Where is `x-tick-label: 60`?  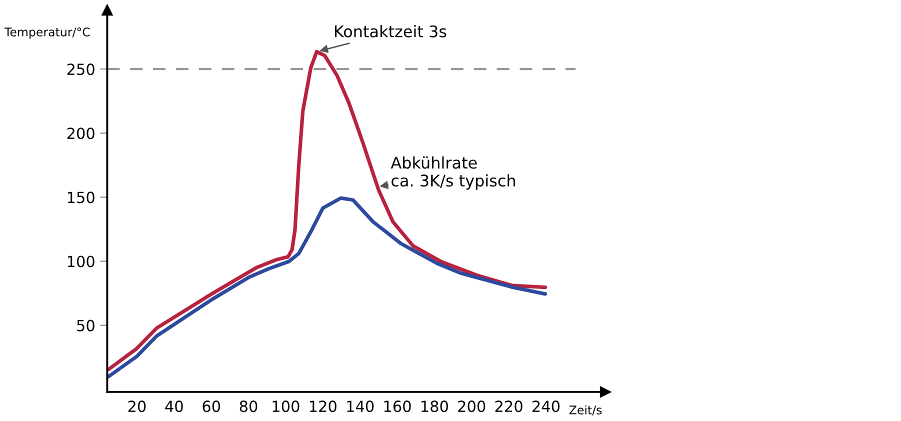 x-tick-label: 60 is located at coordinates (211, 406).